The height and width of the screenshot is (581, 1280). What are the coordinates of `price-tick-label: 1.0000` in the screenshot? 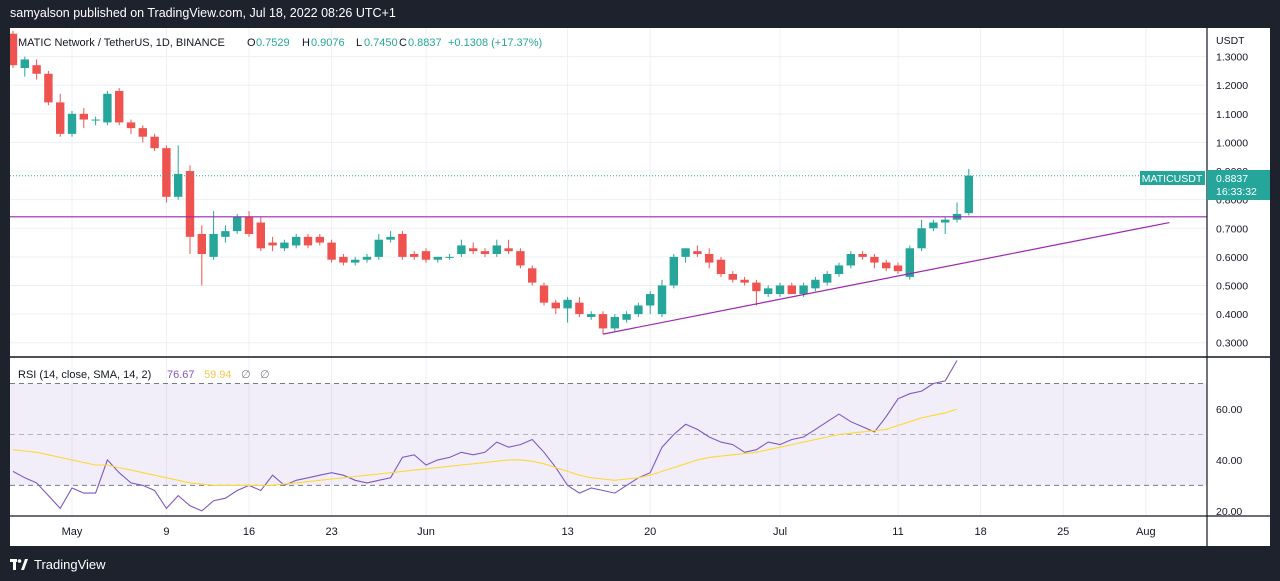 It's located at (1232, 143).